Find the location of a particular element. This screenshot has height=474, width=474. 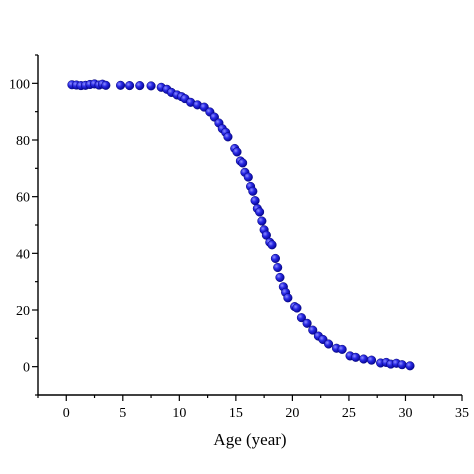

x-tick-label: 5 is located at coordinates (122, 413).